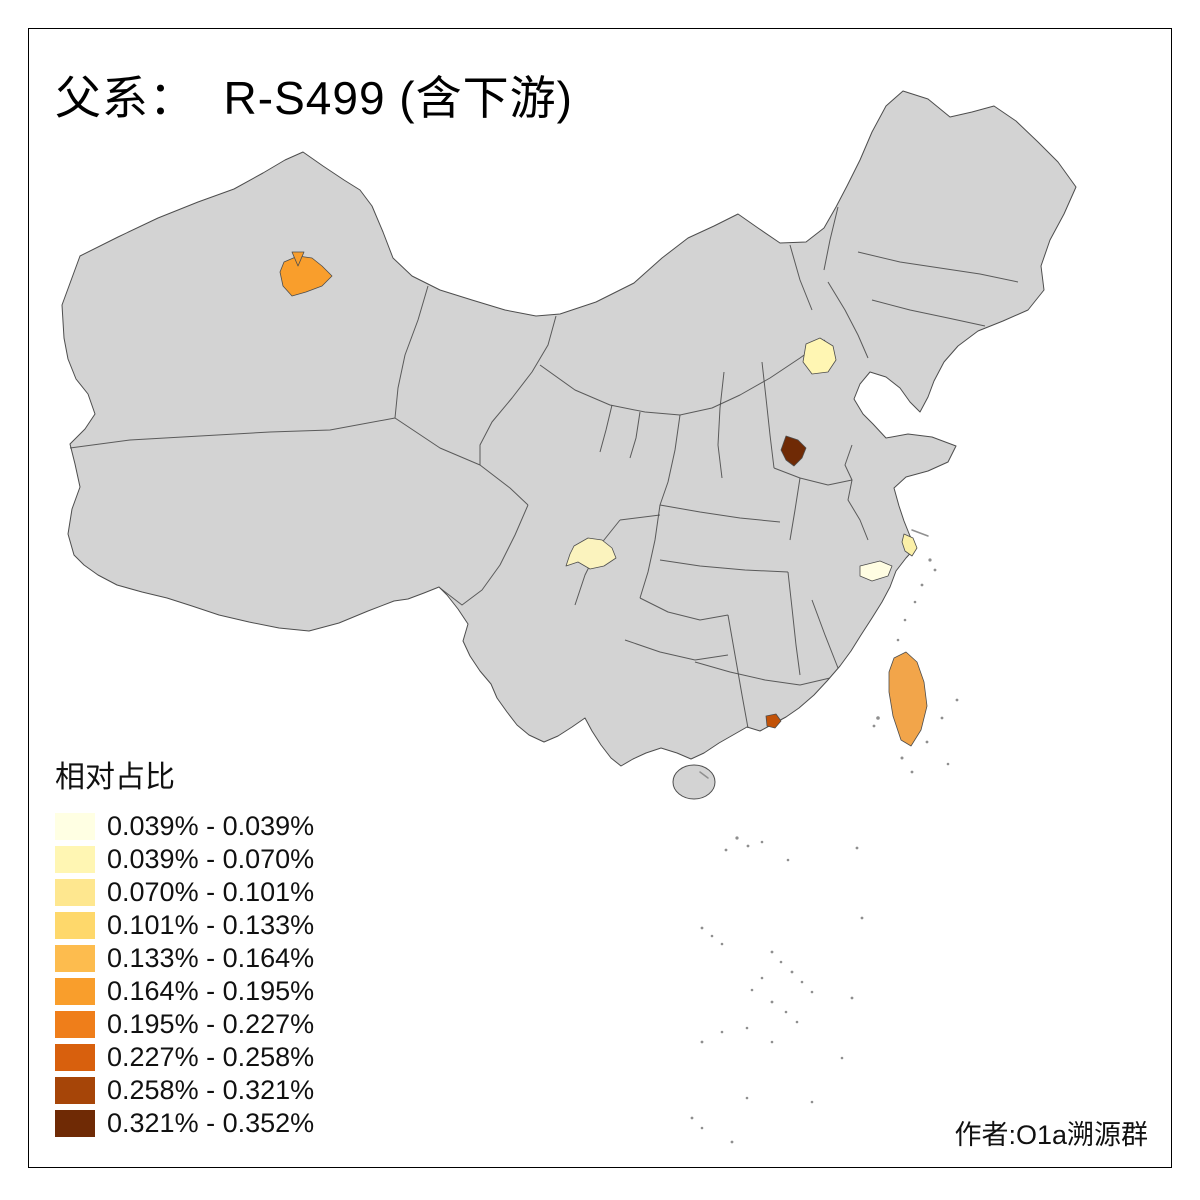 This screenshot has width=1200, height=1200. Describe the element at coordinates (1051, 1135) in the screenshot. I see `author-credit: 作者:O1a溯源群` at that location.